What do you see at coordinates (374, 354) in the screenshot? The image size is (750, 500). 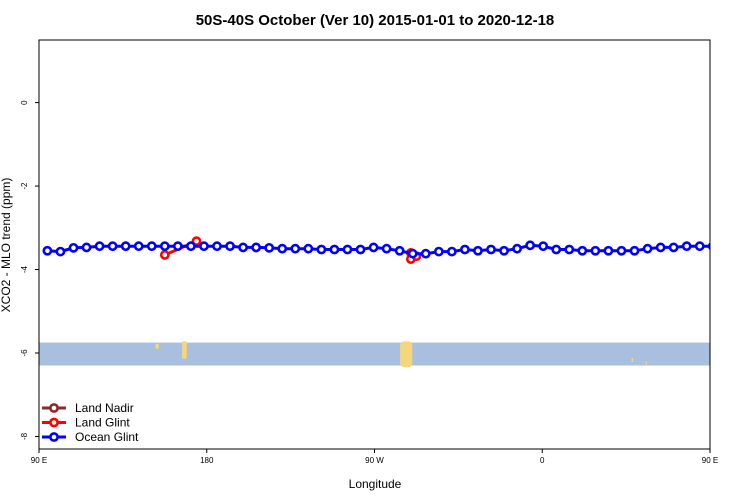 I see `ocean-band` at bounding box center [374, 354].